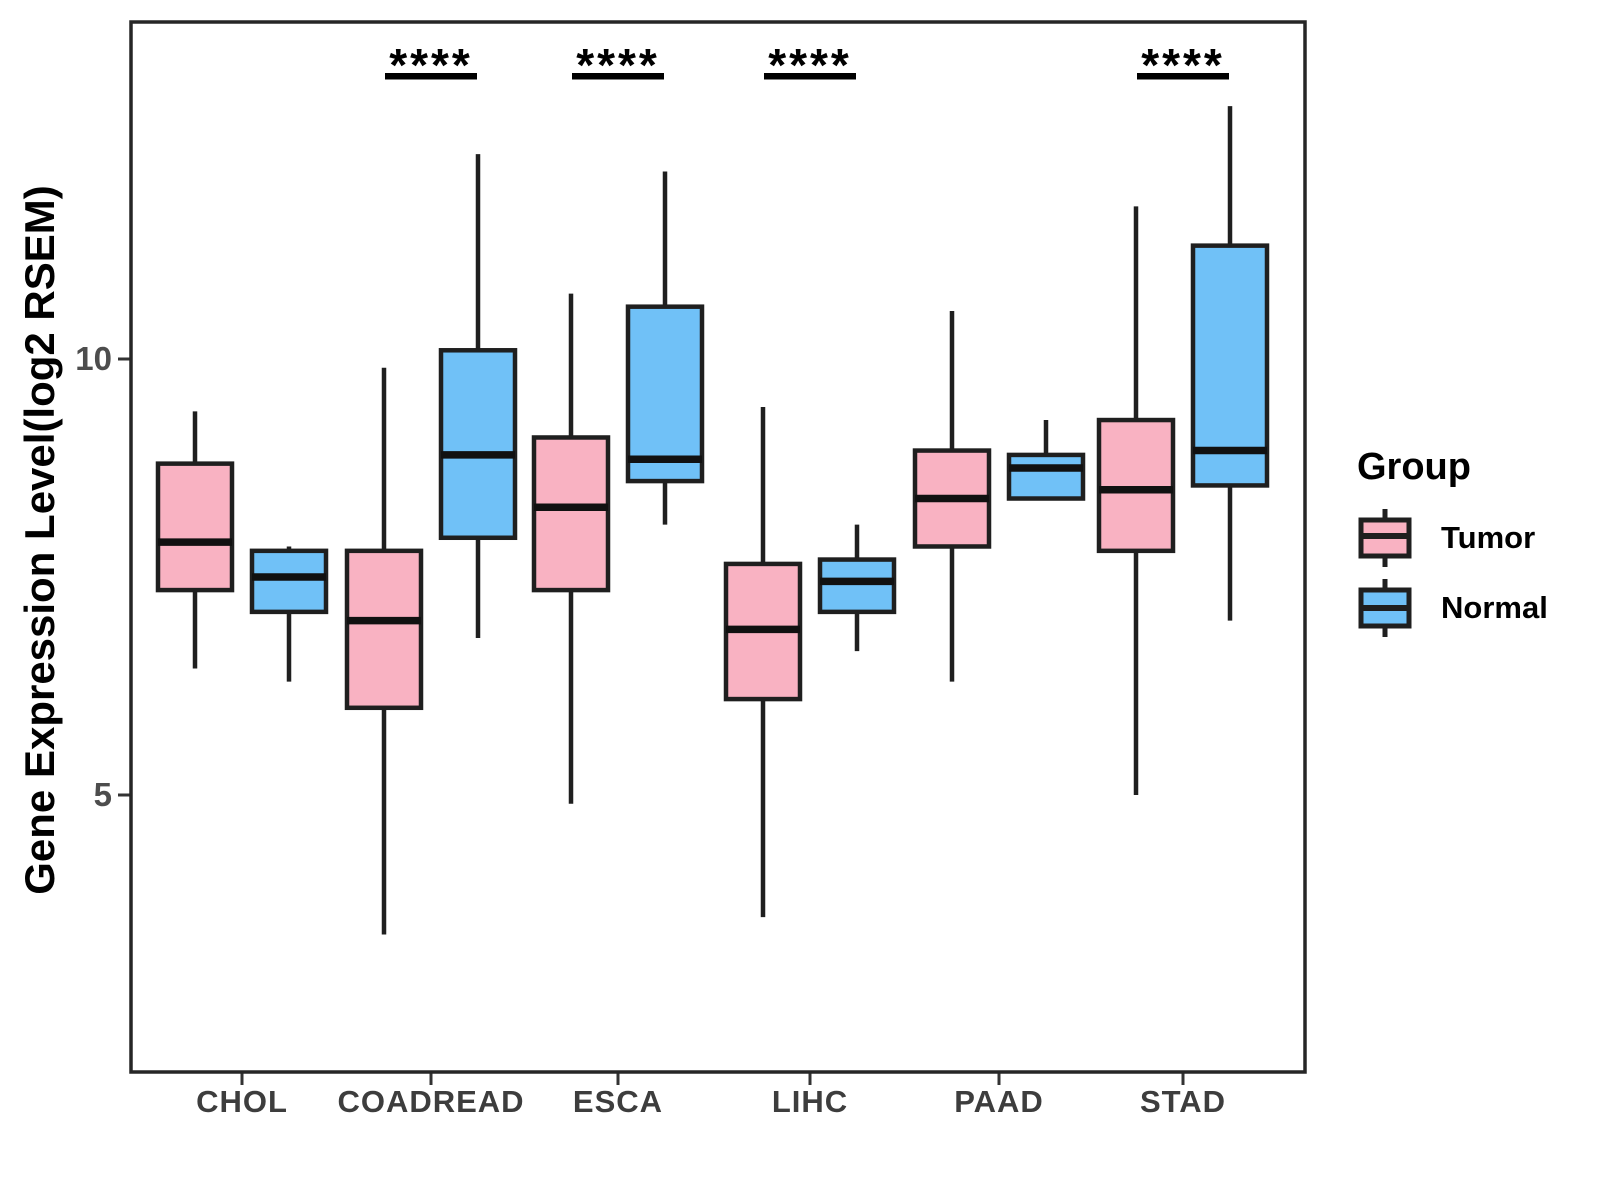  Describe the element at coordinates (571, 514) in the screenshot. I see `box-esca-tumor` at that location.